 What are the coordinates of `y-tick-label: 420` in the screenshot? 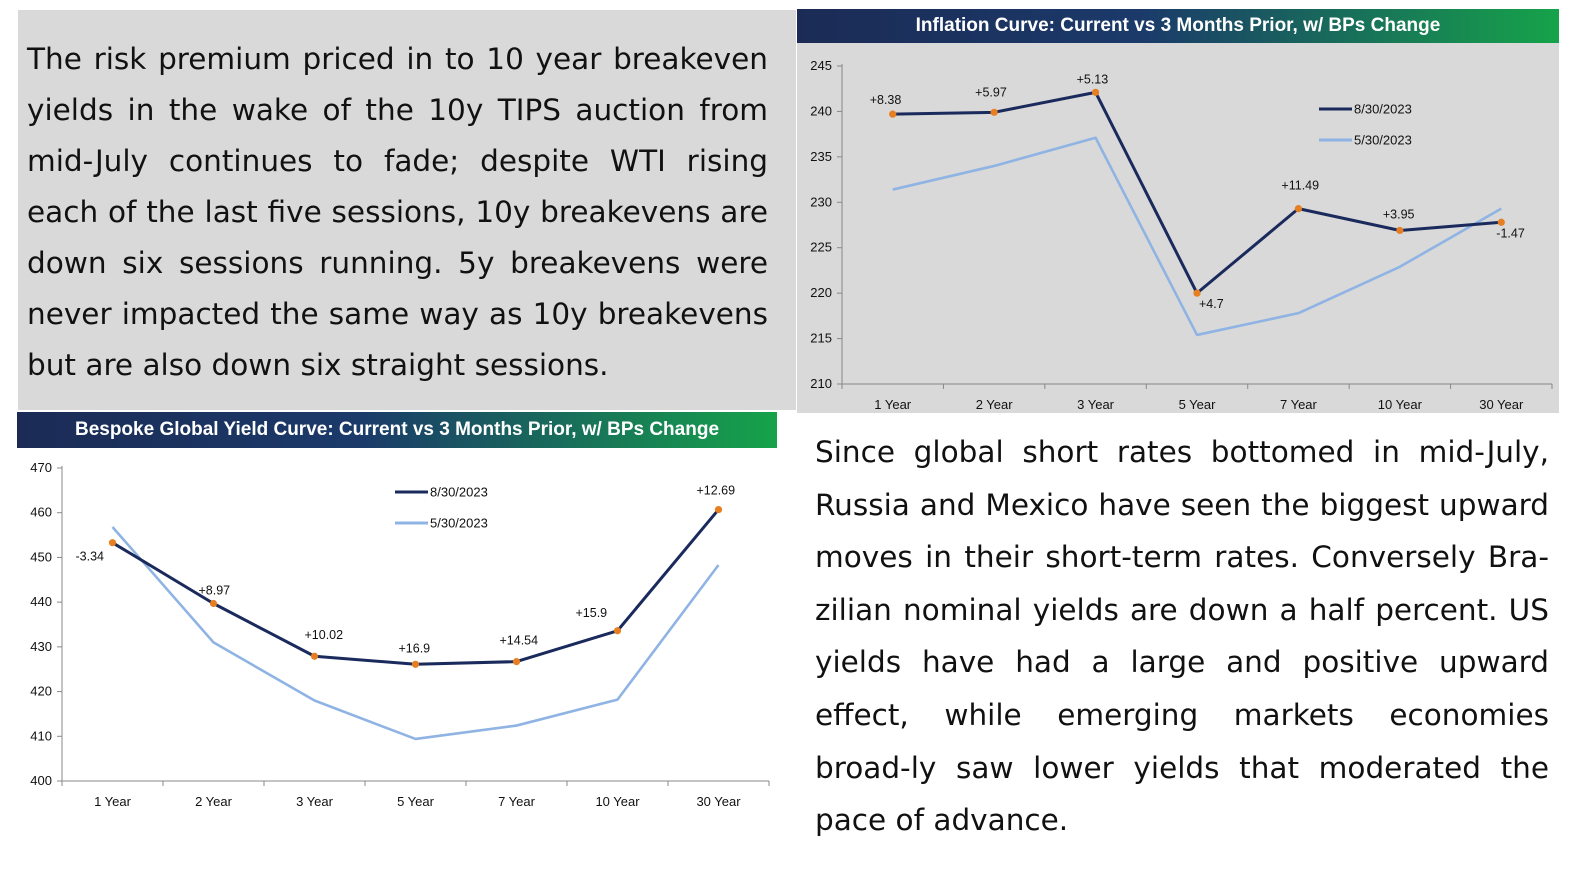 It's located at (41, 691).